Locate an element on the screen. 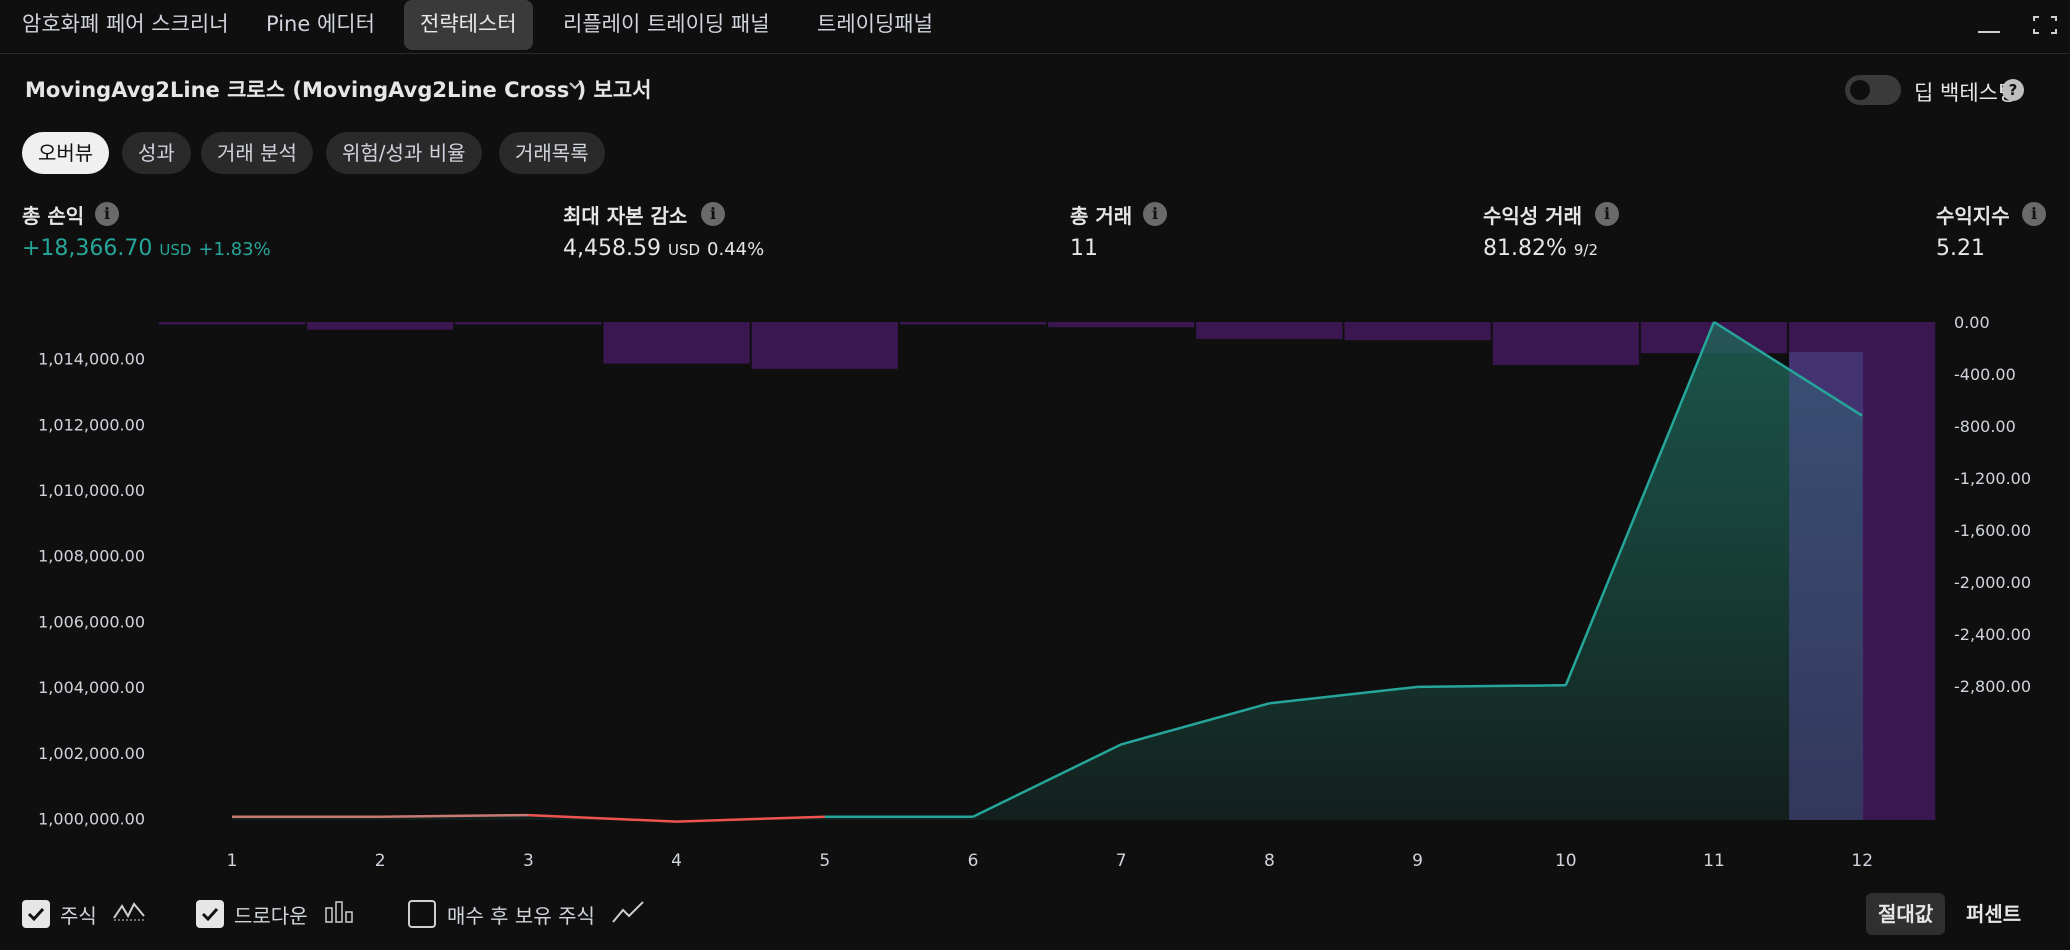 The height and width of the screenshot is (950, 2070). chevron-down-icon is located at coordinates (575, 86).